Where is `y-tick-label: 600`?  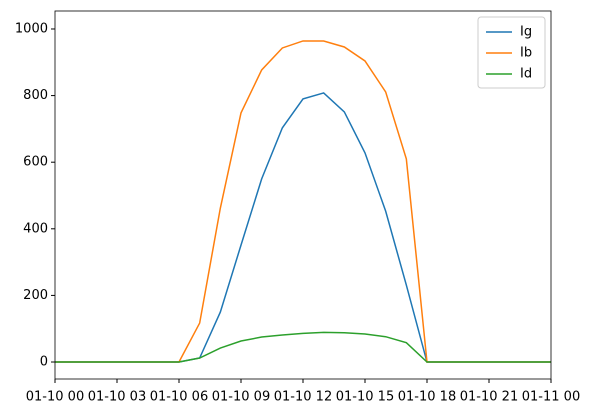
y-tick-label: 600 is located at coordinates (35, 162).